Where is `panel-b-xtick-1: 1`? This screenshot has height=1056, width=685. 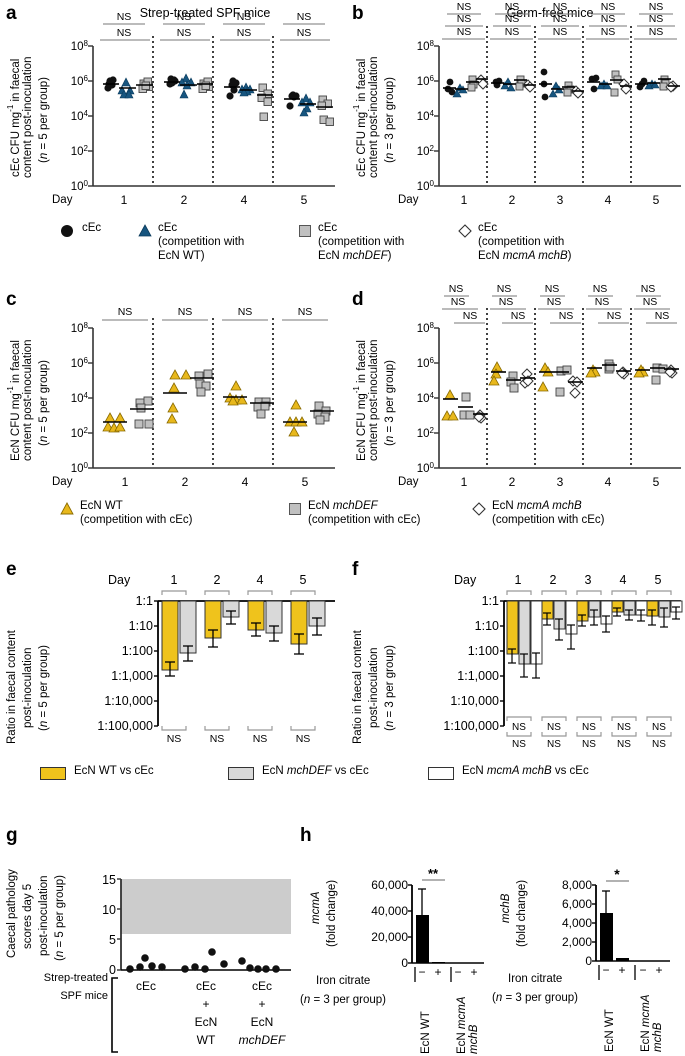 panel-b-xtick-1: 1 is located at coordinates (464, 200).